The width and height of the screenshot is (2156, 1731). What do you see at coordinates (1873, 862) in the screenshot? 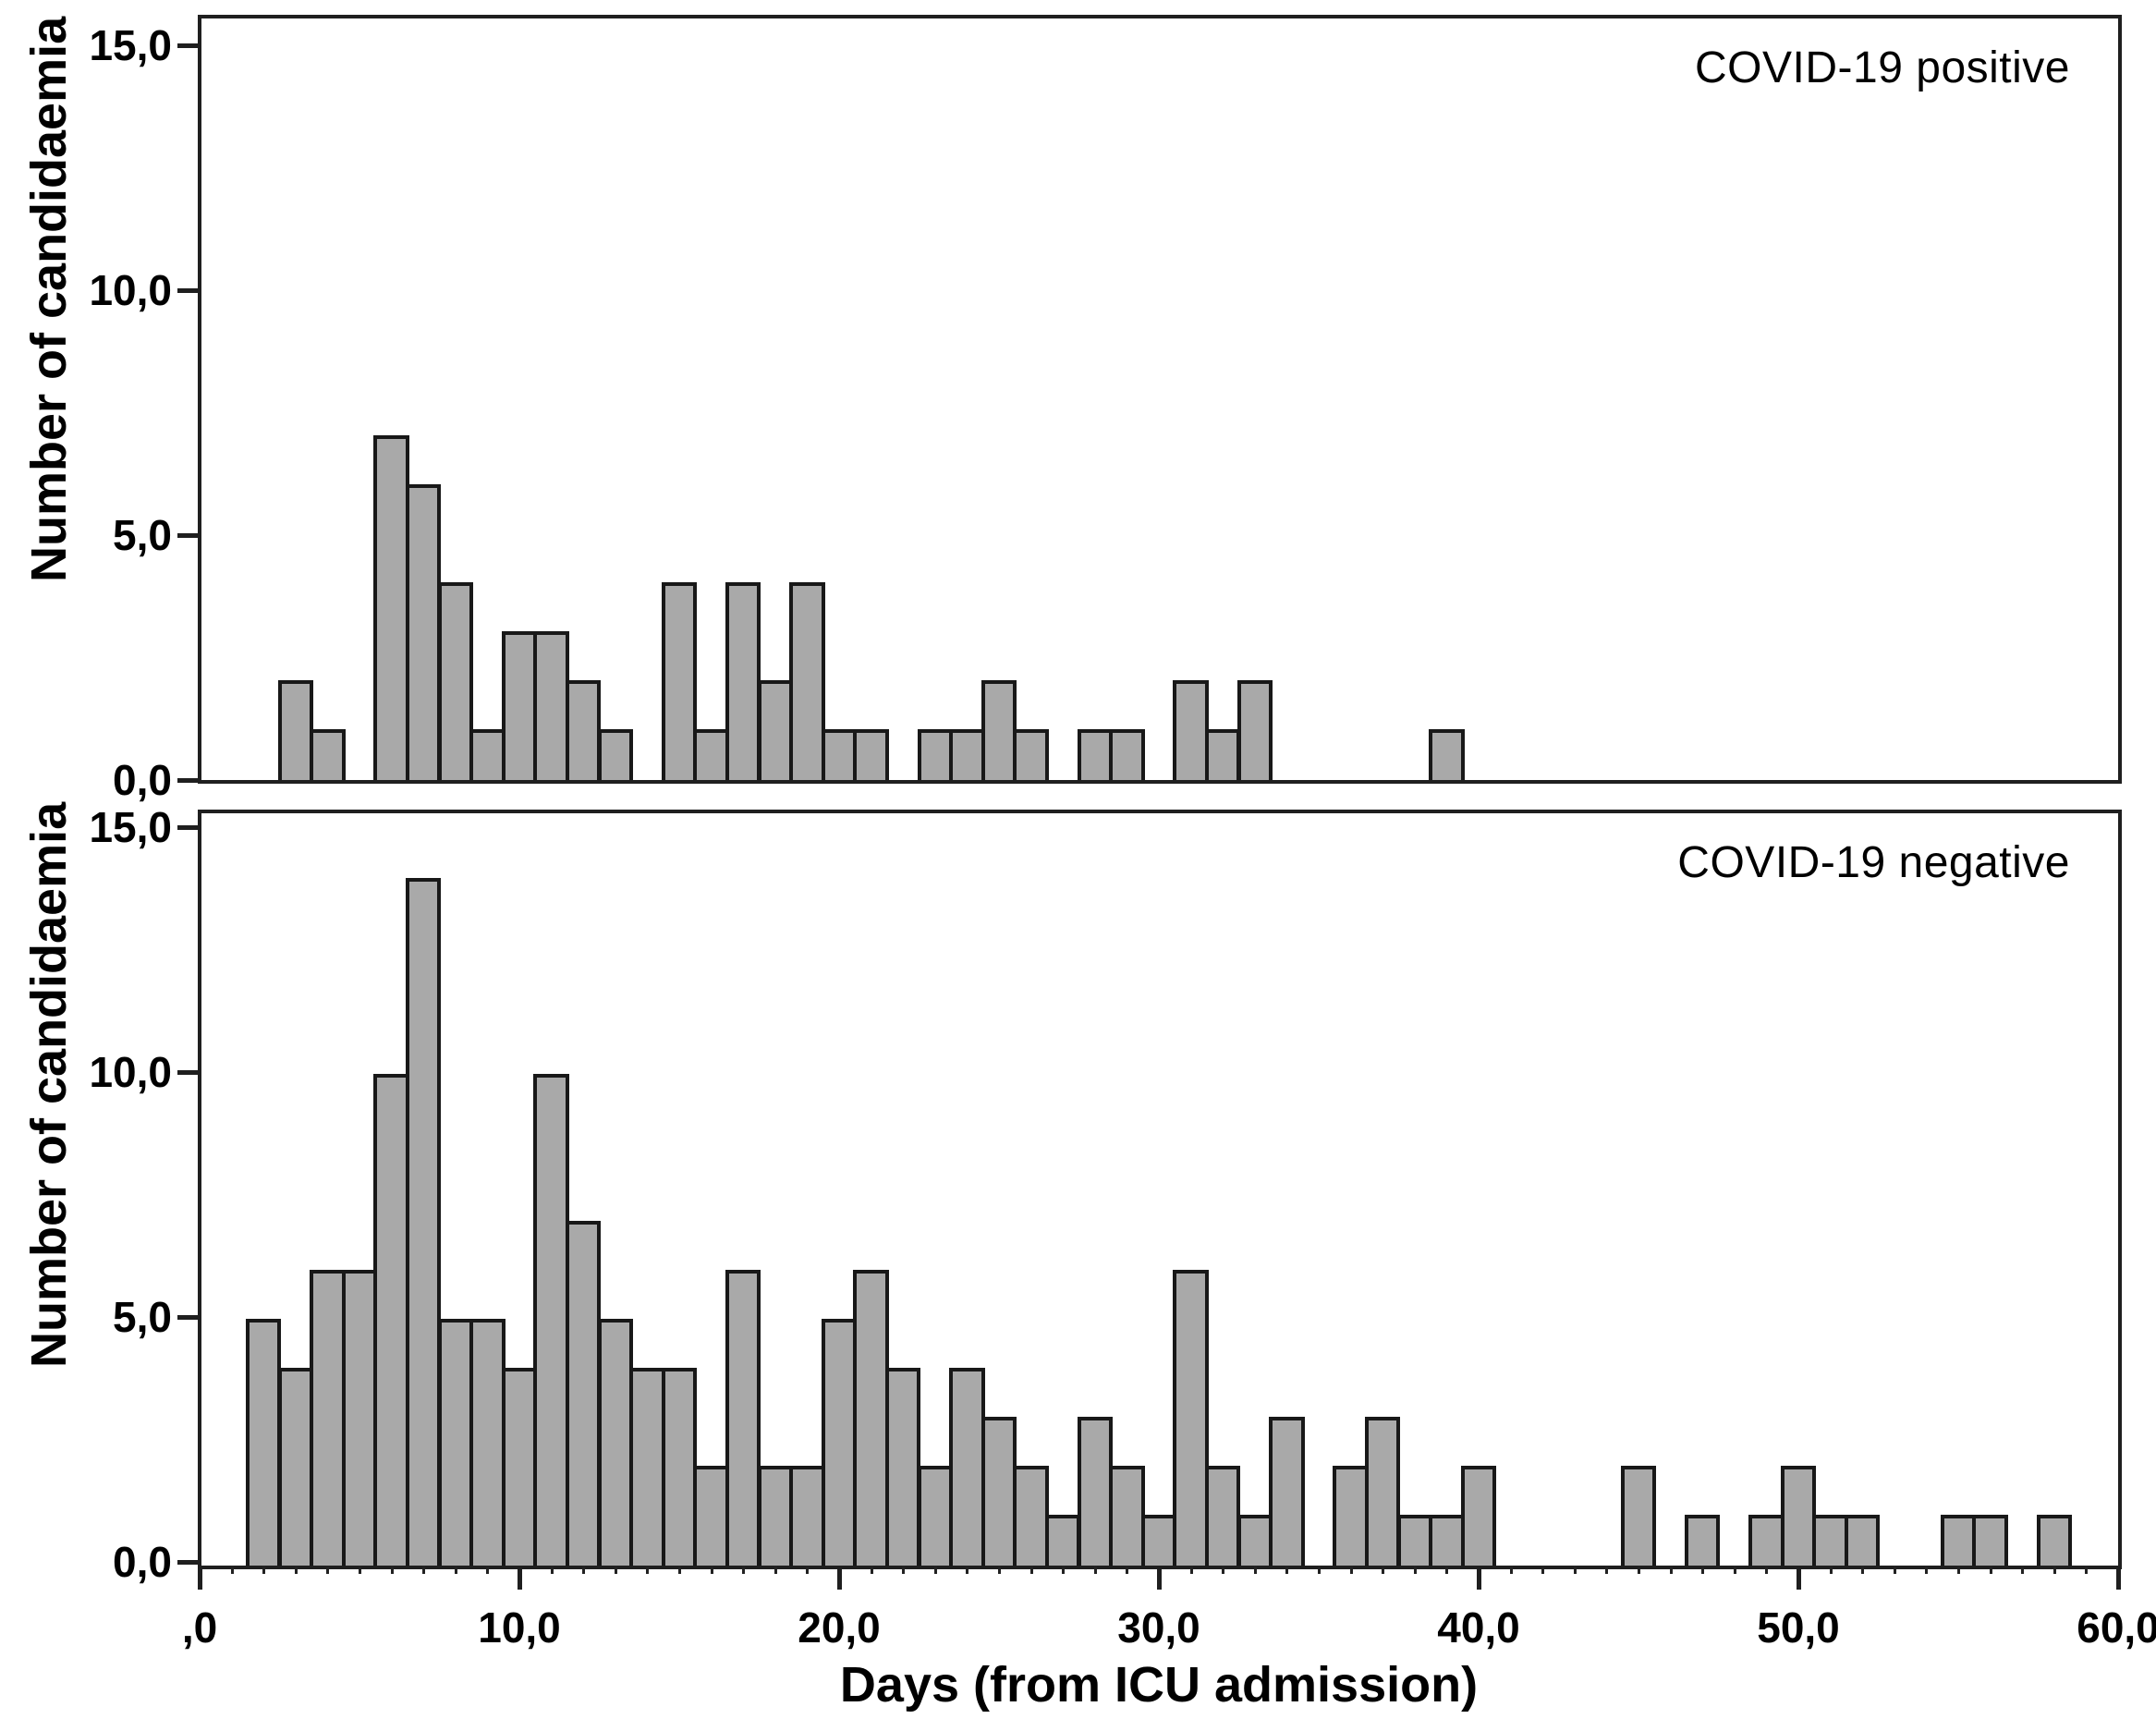
I see `panel-label-negative: COVID-19 negative` at bounding box center [1873, 862].